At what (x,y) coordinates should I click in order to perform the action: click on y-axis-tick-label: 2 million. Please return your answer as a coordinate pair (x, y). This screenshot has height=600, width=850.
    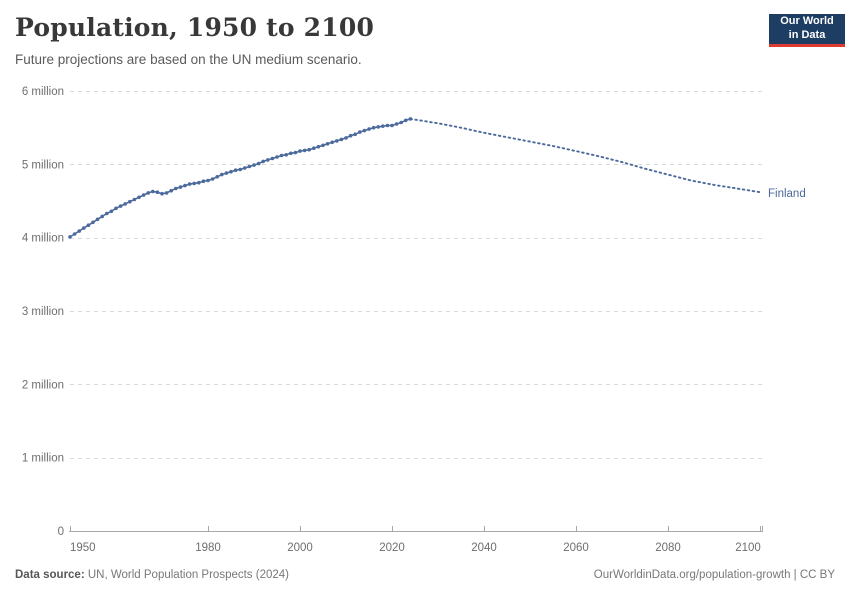
    Looking at the image, I should click on (43, 385).